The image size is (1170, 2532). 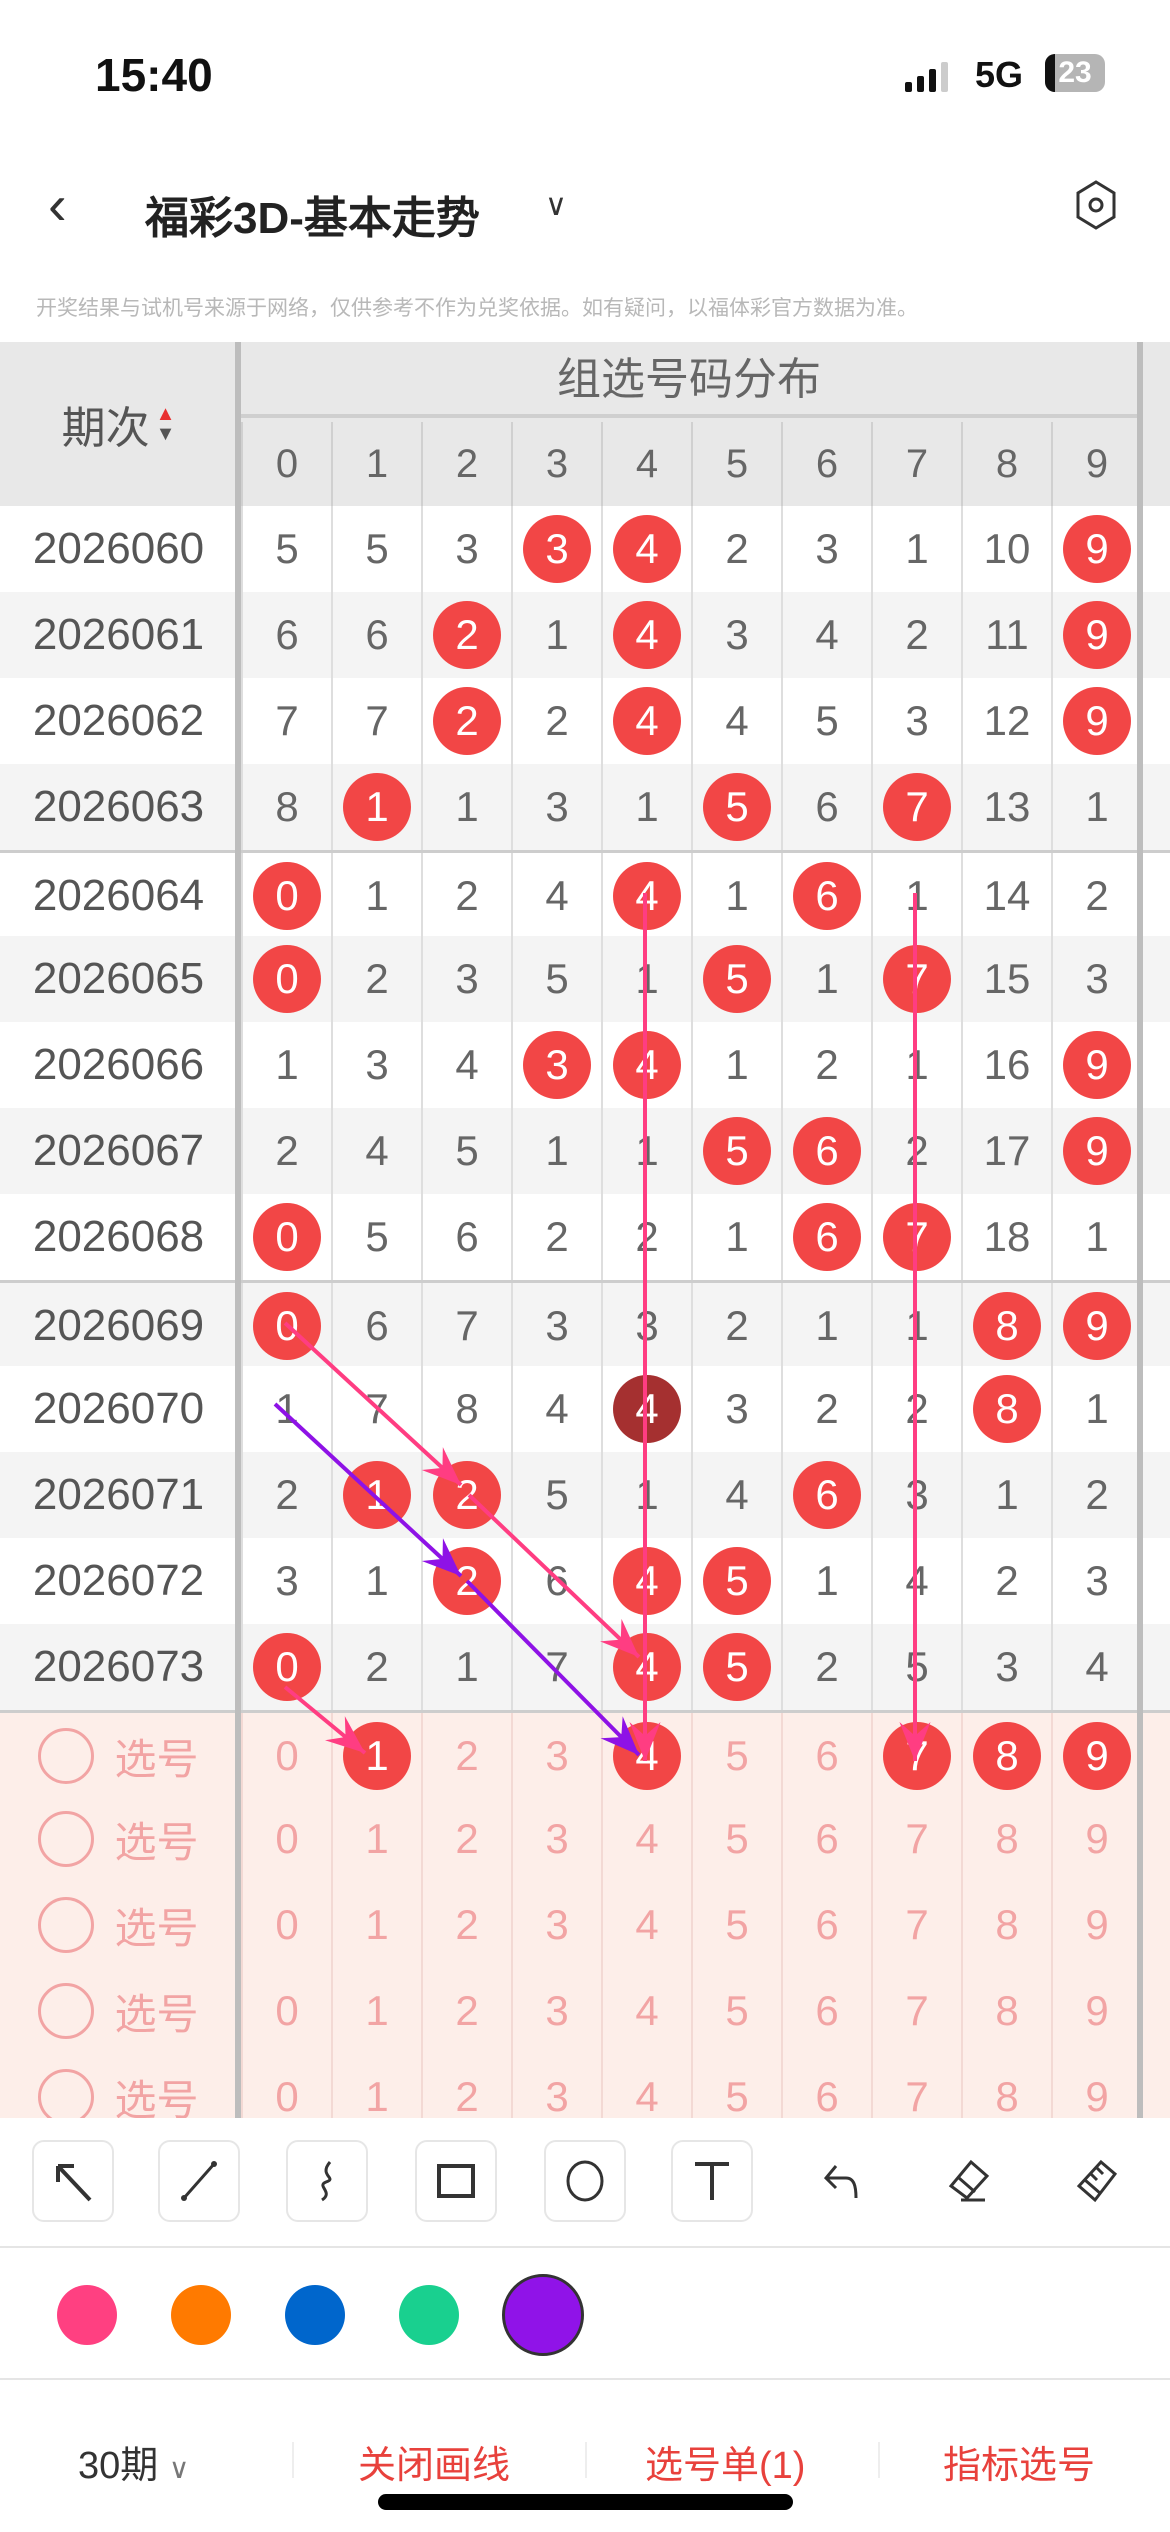 What do you see at coordinates (647, 549) in the screenshot?
I see `hit-ball: 4` at bounding box center [647, 549].